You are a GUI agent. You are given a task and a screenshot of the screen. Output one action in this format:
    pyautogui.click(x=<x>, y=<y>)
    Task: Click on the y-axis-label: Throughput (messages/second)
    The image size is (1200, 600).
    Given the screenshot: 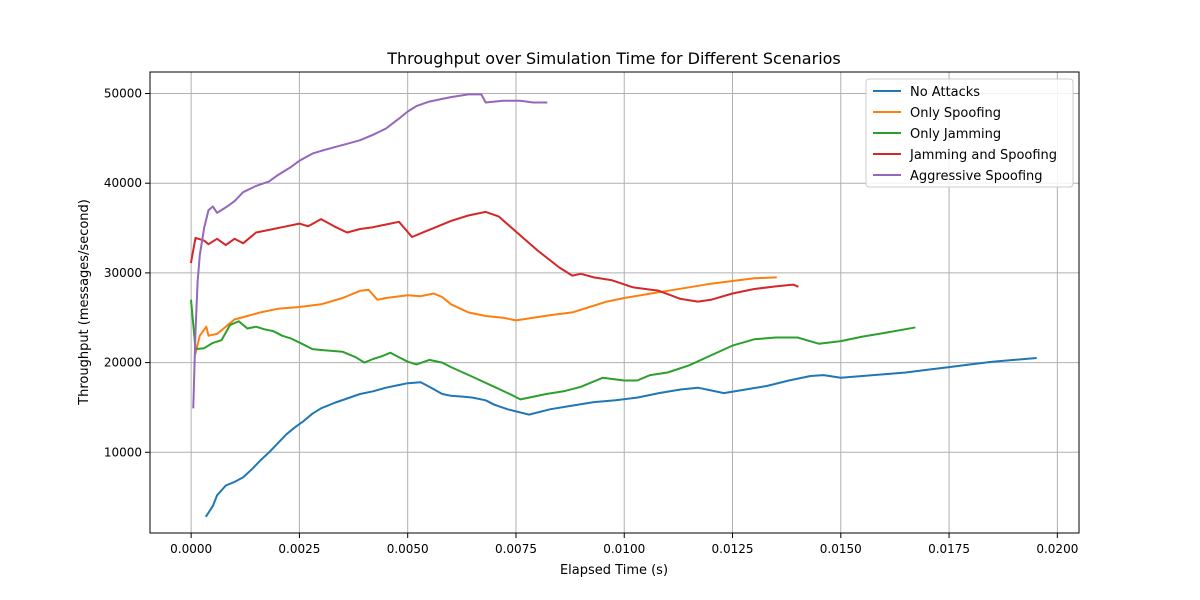 What is the action you would take?
    pyautogui.click(x=84, y=302)
    